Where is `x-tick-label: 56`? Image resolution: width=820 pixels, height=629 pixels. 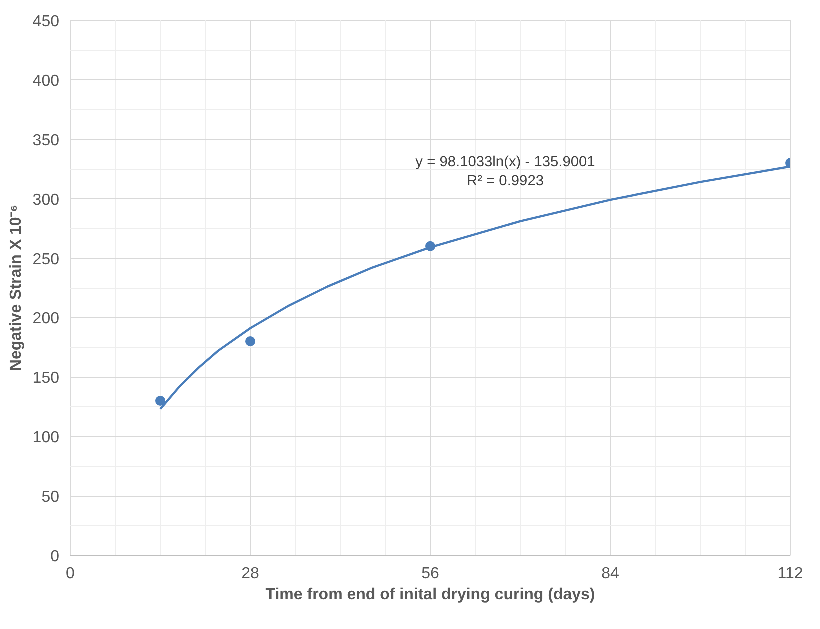
x-tick-label: 56 is located at coordinates (431, 574).